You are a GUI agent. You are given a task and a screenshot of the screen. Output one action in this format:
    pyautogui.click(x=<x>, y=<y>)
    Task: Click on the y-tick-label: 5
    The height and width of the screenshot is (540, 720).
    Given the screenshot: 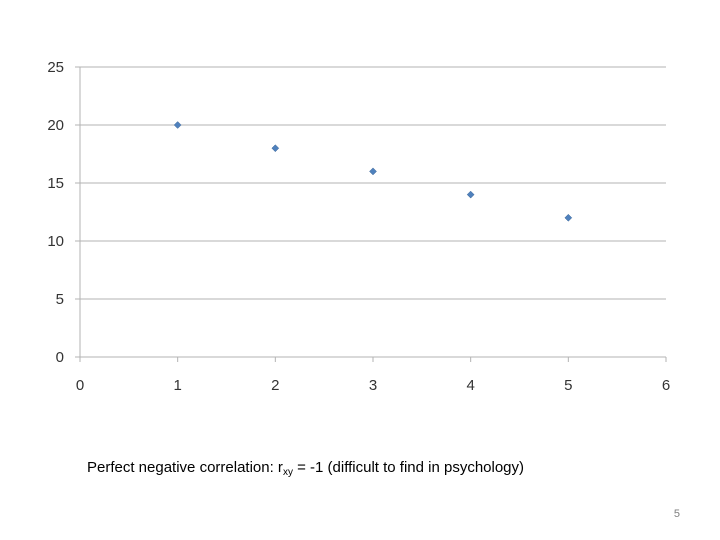 What is the action you would take?
    pyautogui.click(x=60, y=299)
    